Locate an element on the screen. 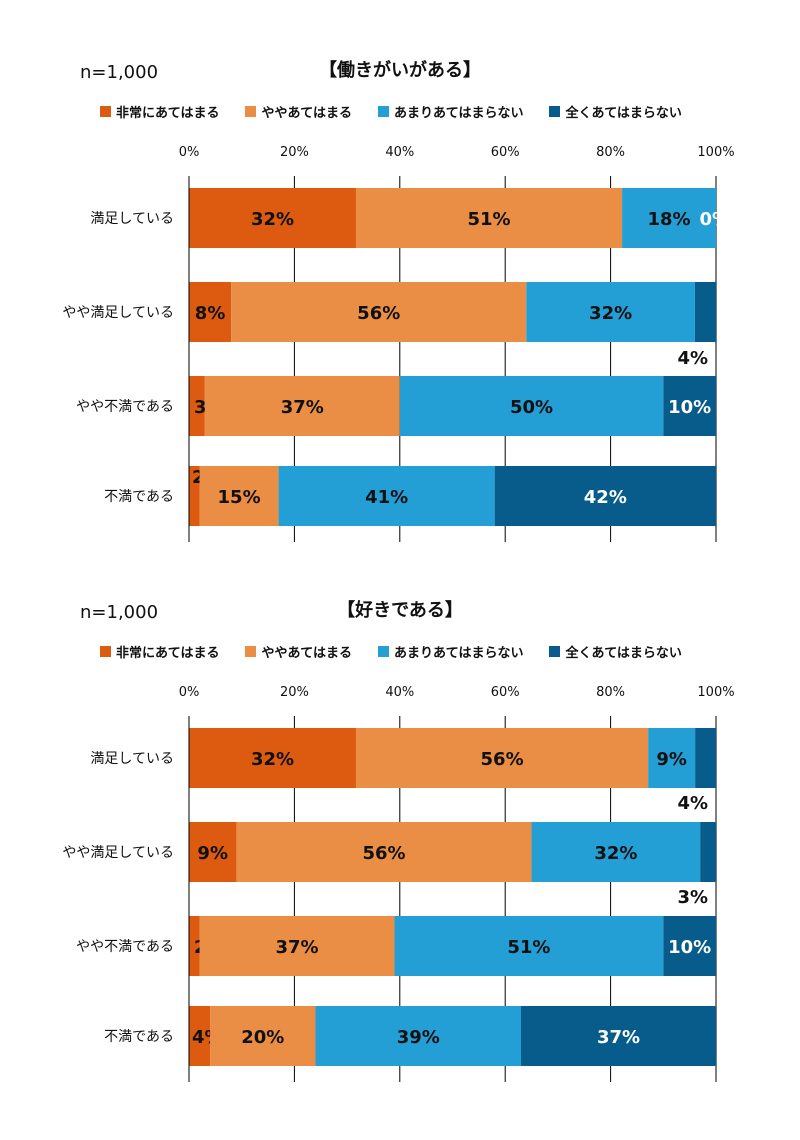 Image resolution: width=800 pixels, height=1140 pixels. x-tick-label: 40% is located at coordinates (399, 152).